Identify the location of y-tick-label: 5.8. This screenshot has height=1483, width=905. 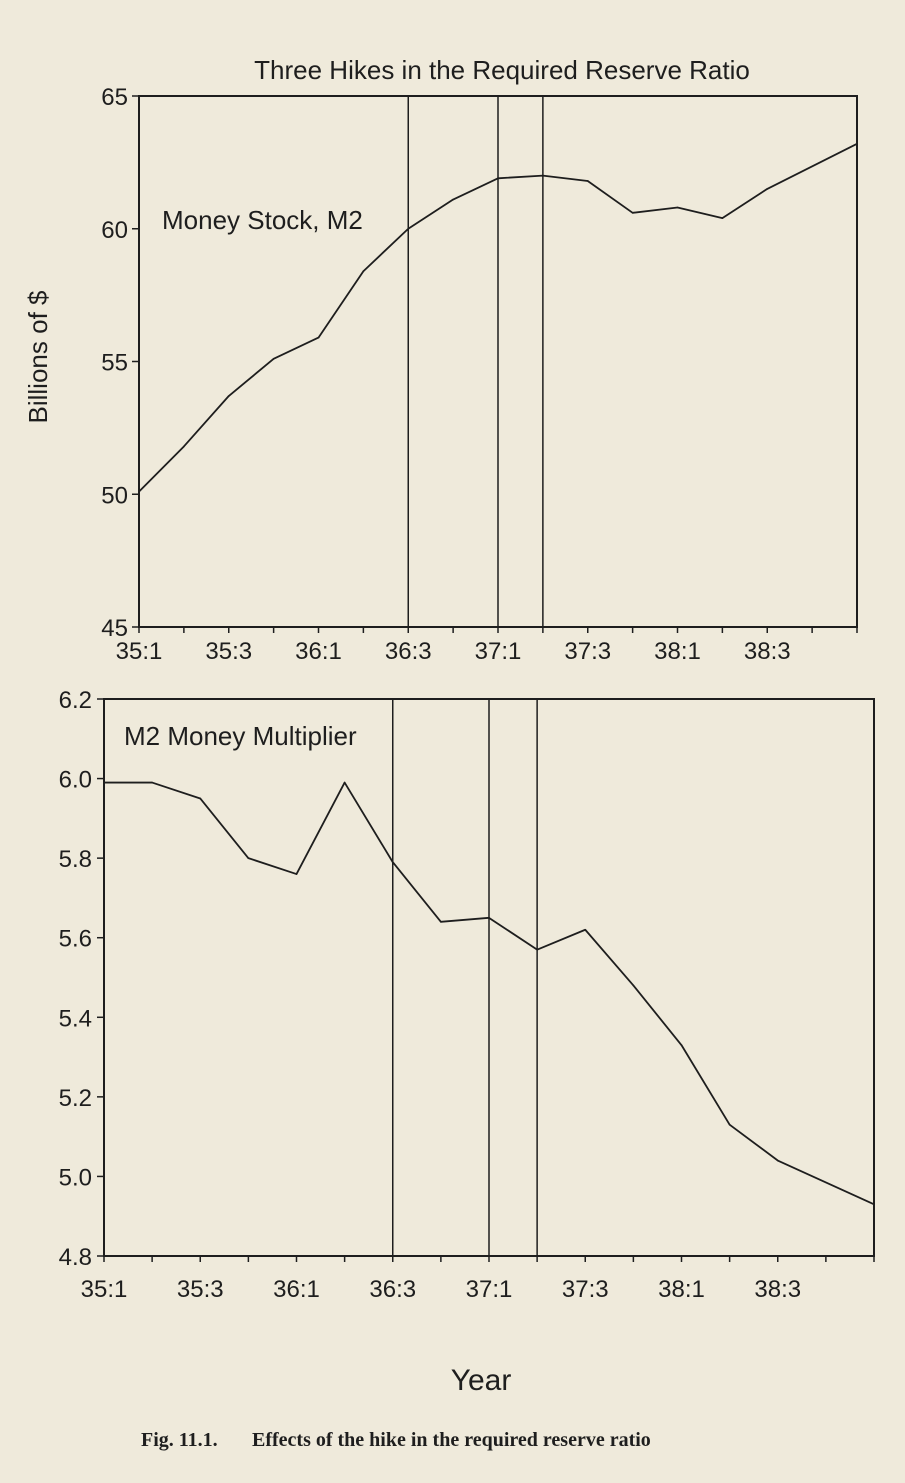
(75, 859).